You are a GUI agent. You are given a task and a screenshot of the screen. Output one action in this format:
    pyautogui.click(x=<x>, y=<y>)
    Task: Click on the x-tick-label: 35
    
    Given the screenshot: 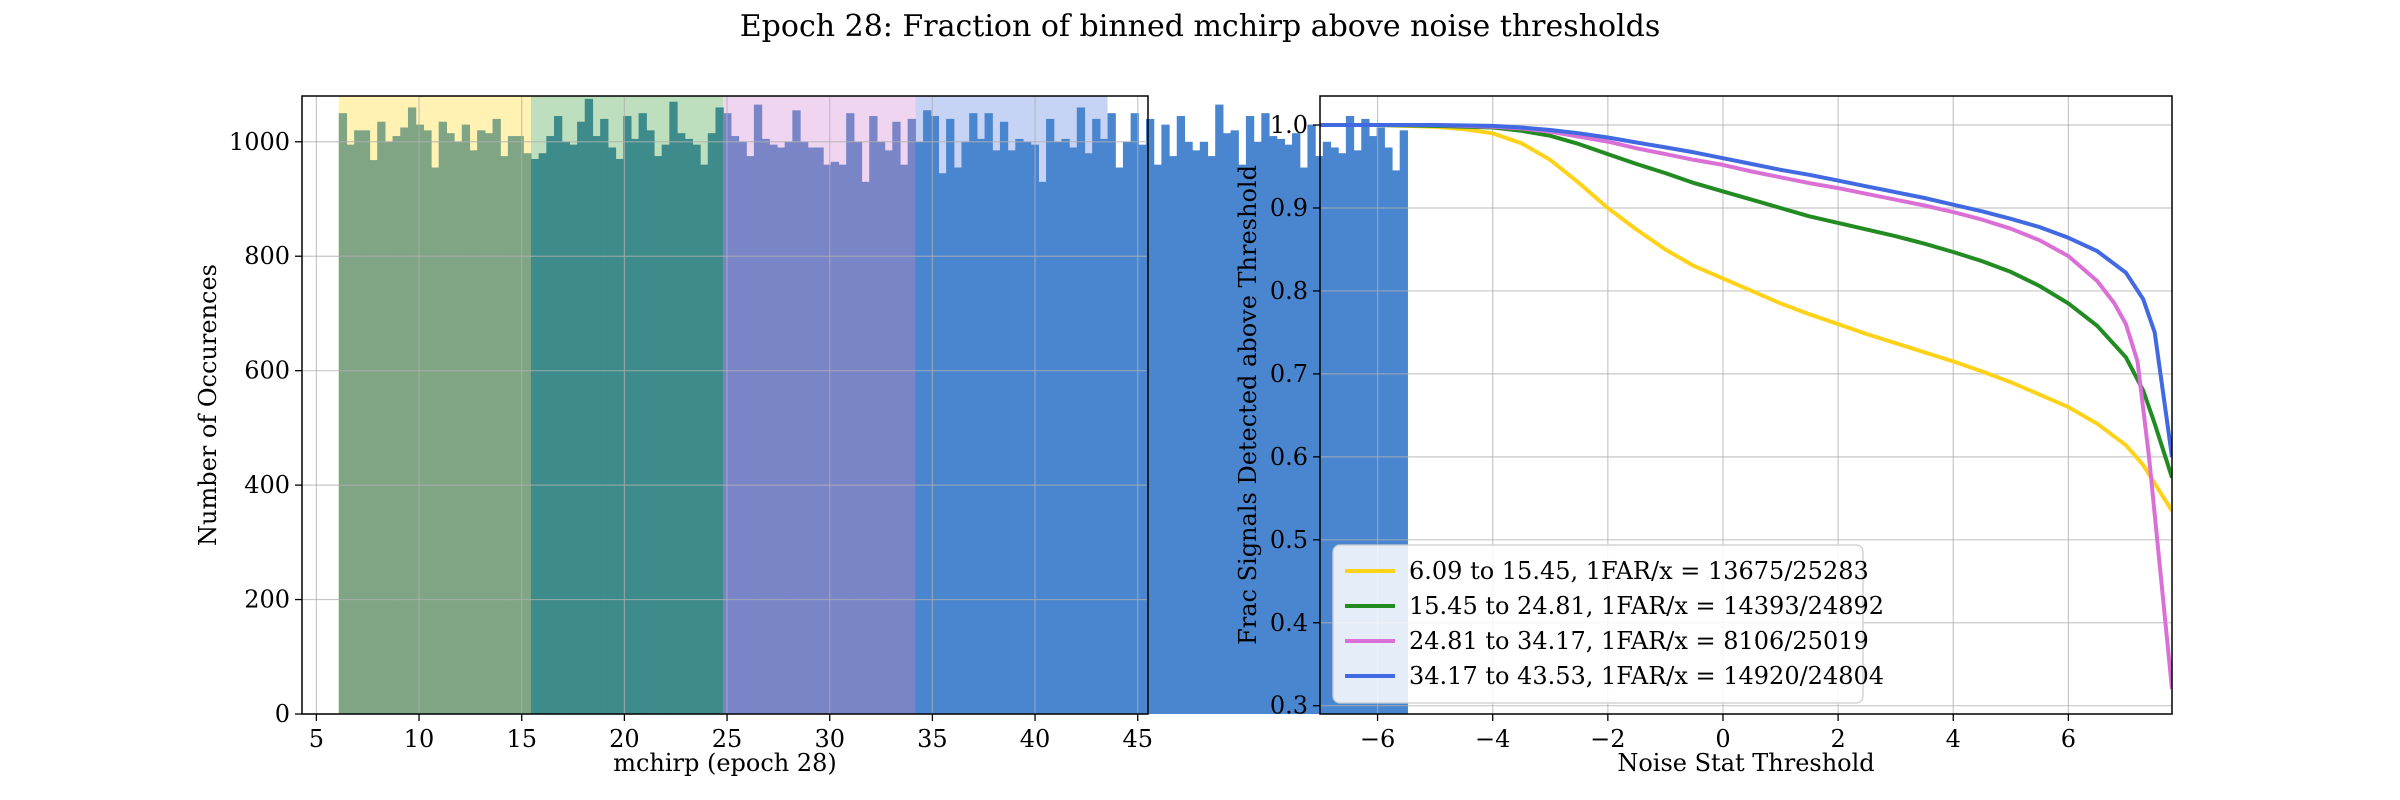 What is the action you would take?
    pyautogui.click(x=932, y=739)
    